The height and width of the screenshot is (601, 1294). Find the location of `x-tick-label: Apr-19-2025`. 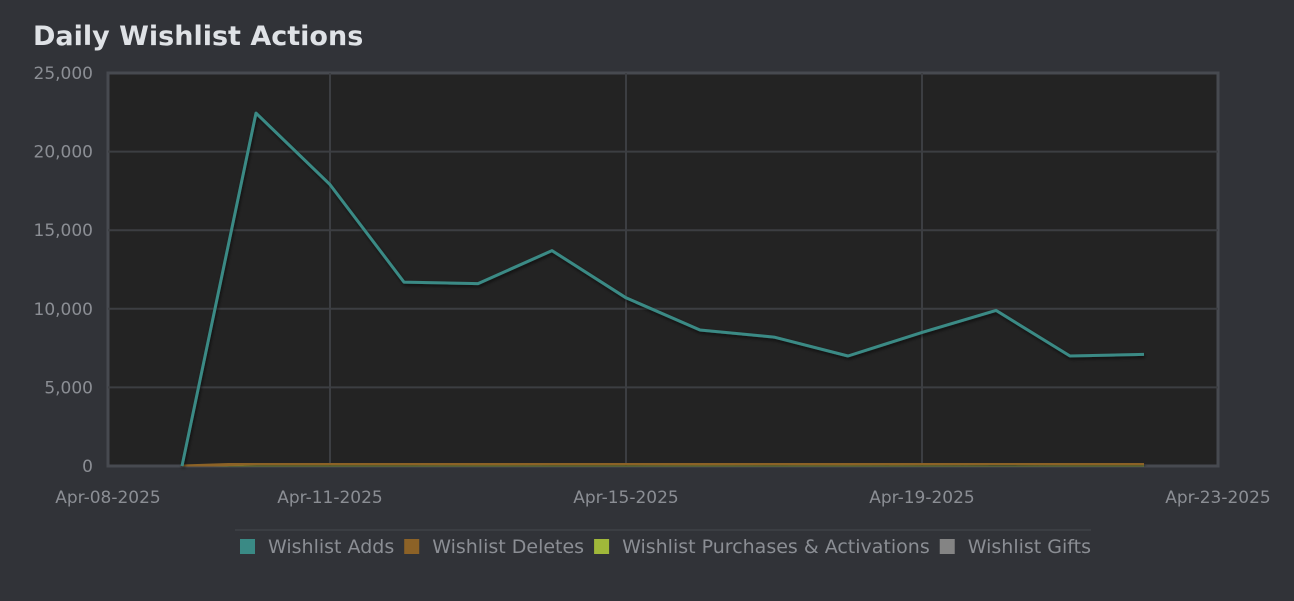

x-tick-label: Apr-19-2025 is located at coordinates (922, 498).